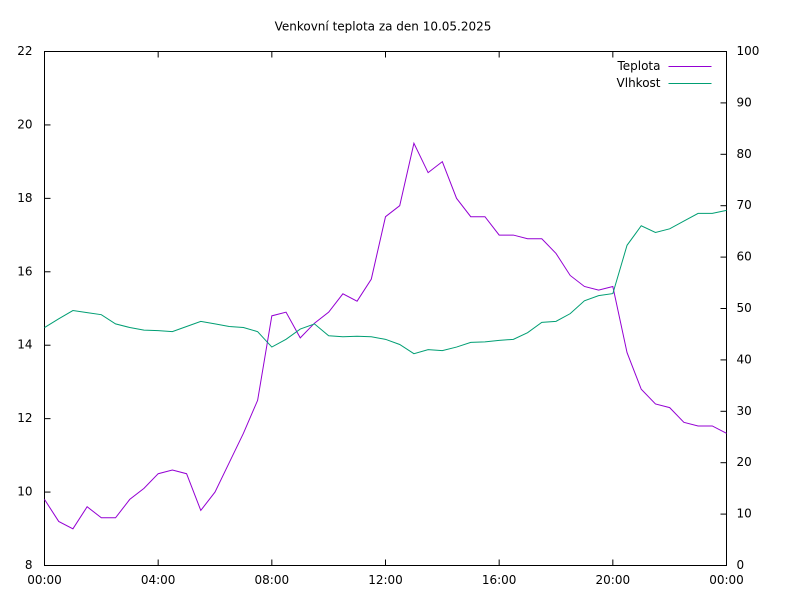  What do you see at coordinates (272, 580) in the screenshot?
I see `x-tick-label: 08:00` at bounding box center [272, 580].